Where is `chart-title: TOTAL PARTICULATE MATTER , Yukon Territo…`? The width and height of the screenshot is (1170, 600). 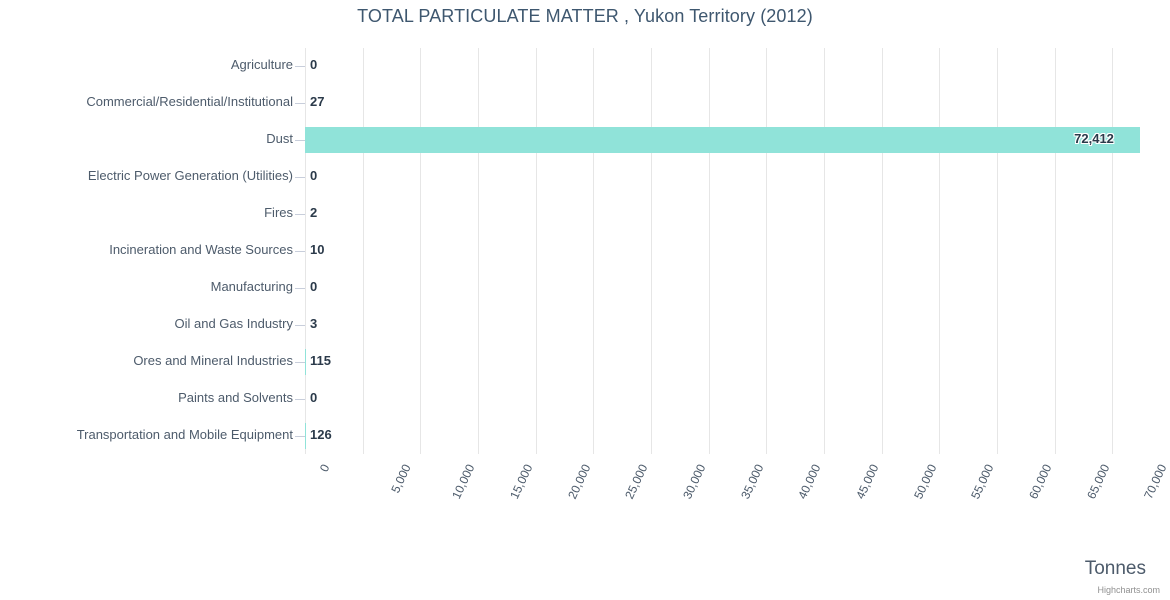
chart-title: TOTAL PARTICULATE MATTER , Yukon Territo… is located at coordinates (585, 16).